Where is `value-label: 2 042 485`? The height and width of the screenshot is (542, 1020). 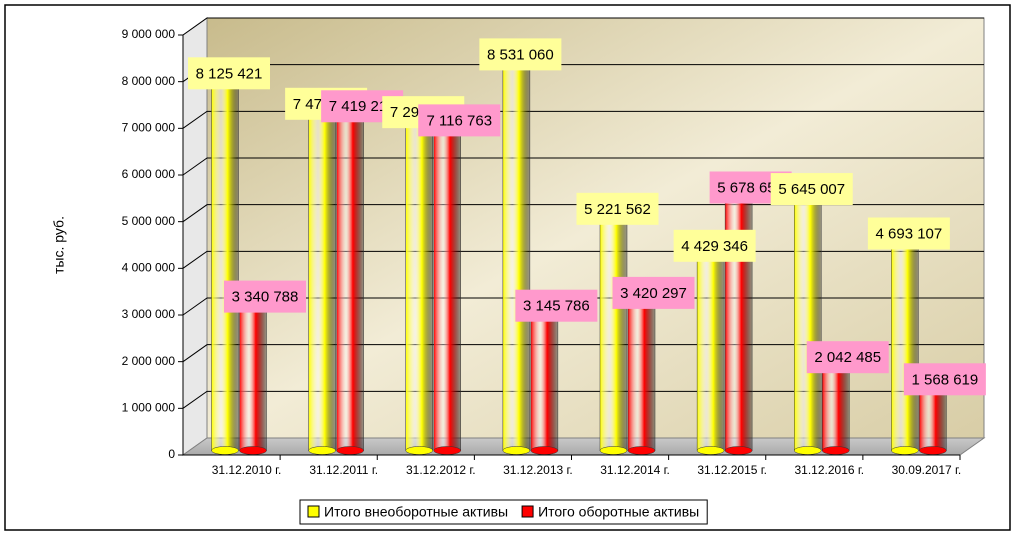
value-label: 2 042 485 is located at coordinates (847, 357).